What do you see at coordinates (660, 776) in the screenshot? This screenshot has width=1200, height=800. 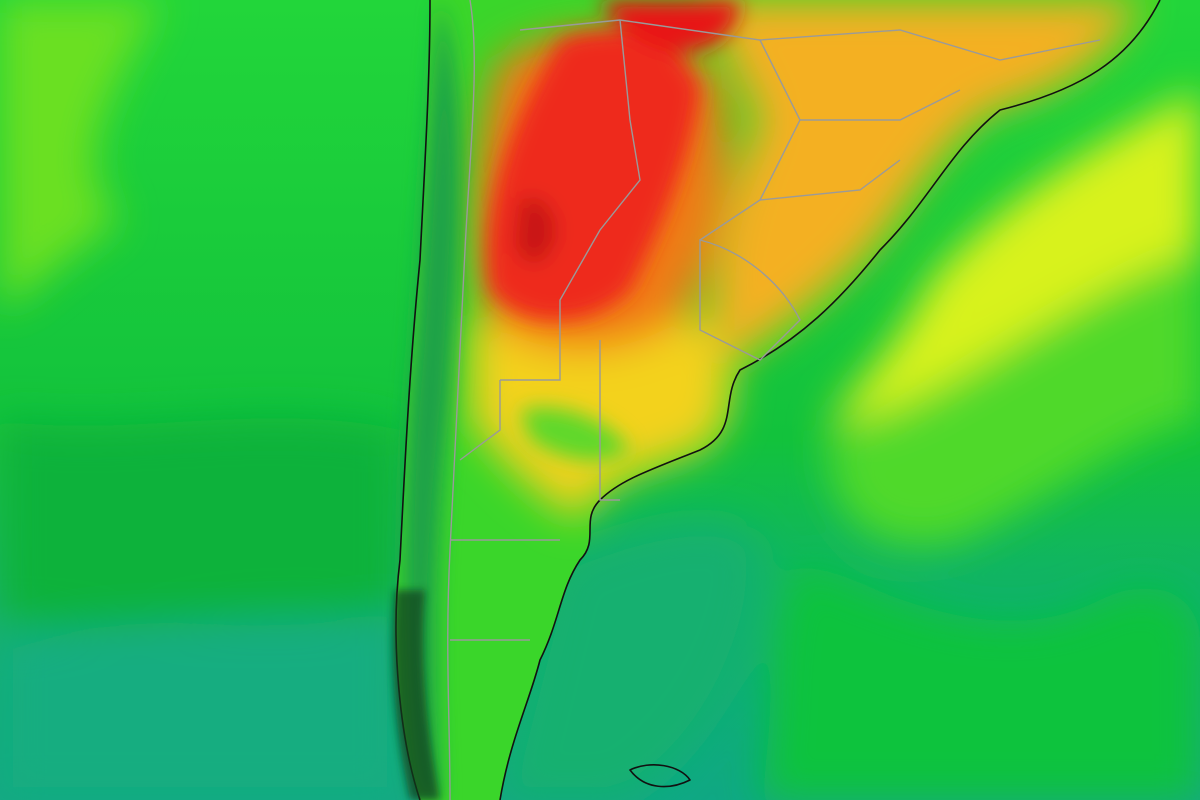 I see `falkland-islands` at bounding box center [660, 776].